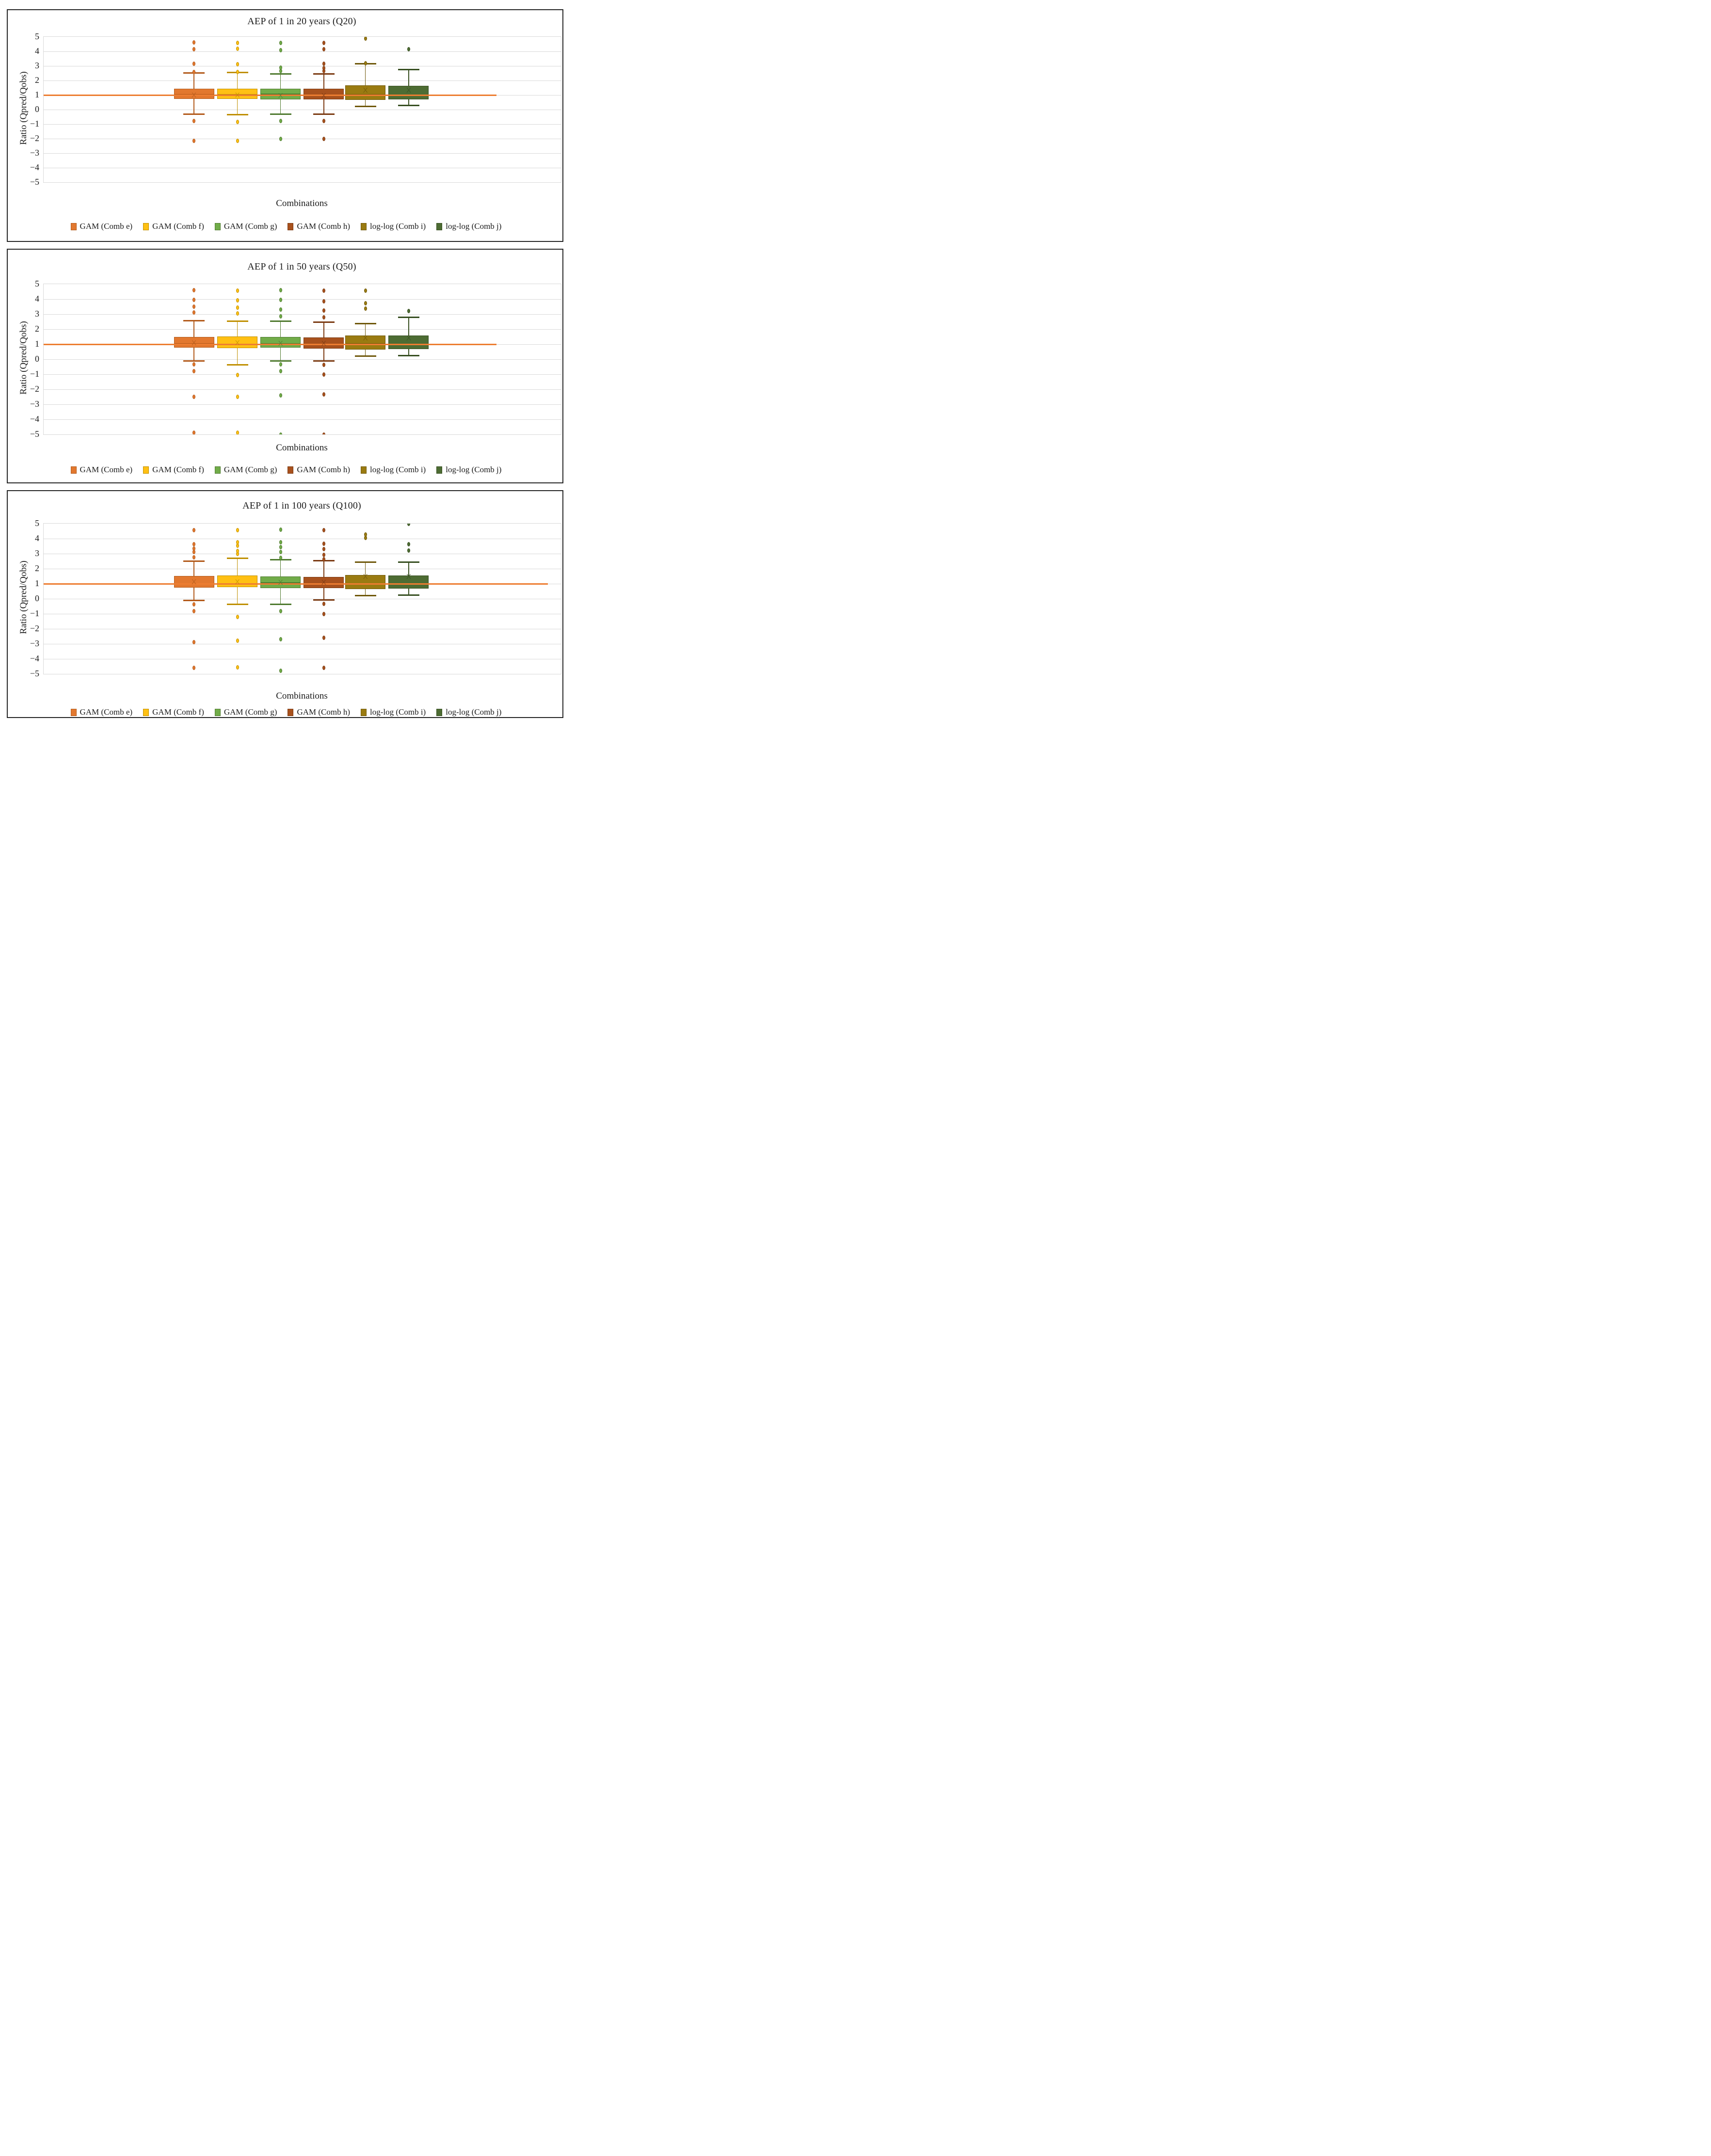  What do you see at coordinates (301, 21) in the screenshot?
I see `chart-title: AEP of 1 in 20 years (Q20)` at bounding box center [301, 21].